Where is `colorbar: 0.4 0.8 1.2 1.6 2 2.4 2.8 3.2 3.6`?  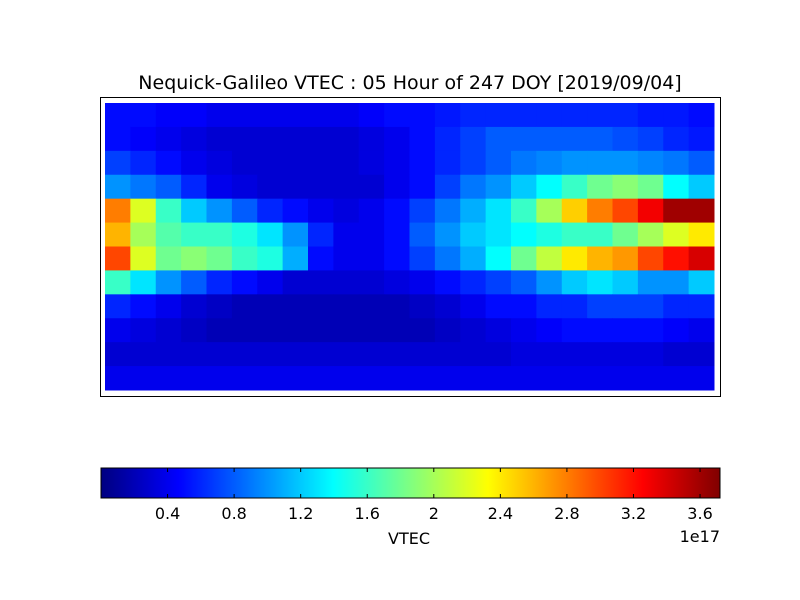 colorbar: 0.4 0.8 1.2 1.6 2 2.4 2.8 3.2 3.6 is located at coordinates (410, 495).